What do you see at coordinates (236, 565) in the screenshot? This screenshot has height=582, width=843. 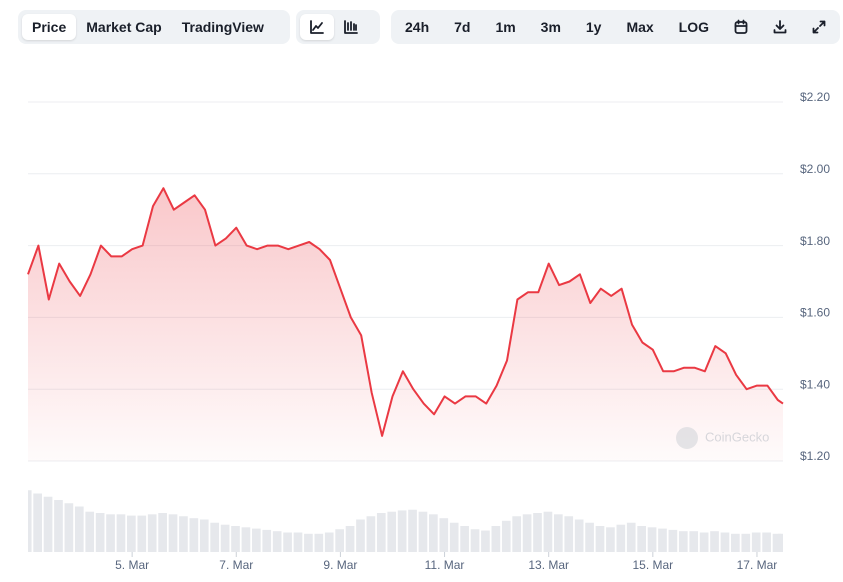 I see `x-tick-label: 7. Mar` at bounding box center [236, 565].